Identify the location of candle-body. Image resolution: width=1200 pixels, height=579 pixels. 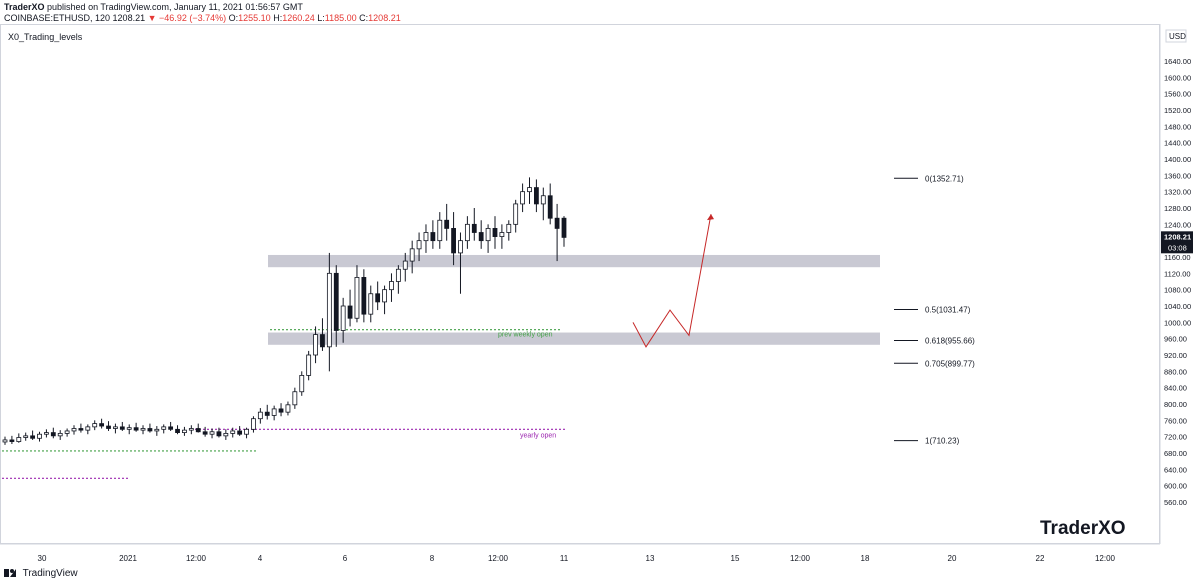
(5, 441).